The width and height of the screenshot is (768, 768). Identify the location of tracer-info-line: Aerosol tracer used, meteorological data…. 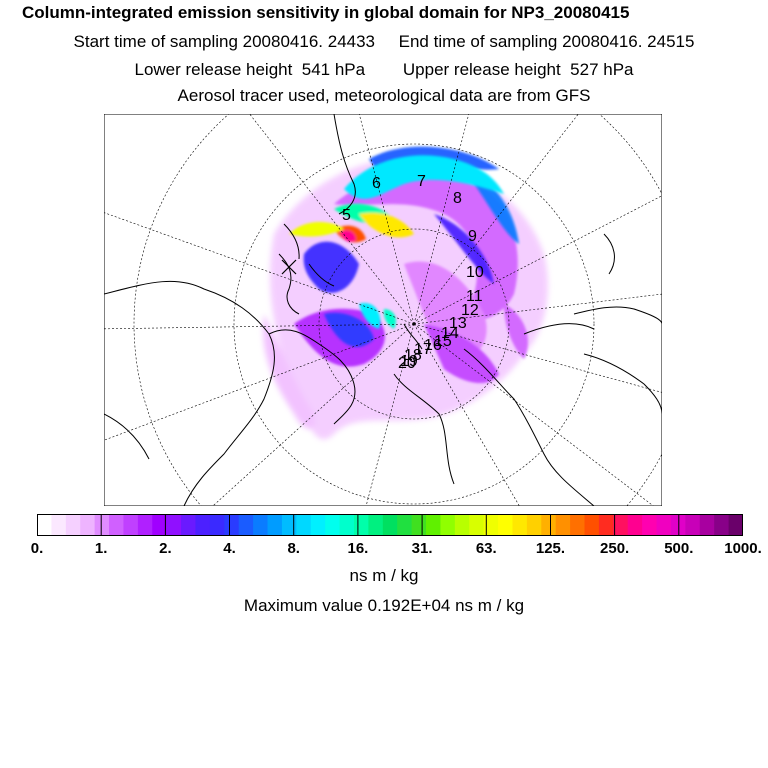
(384, 95).